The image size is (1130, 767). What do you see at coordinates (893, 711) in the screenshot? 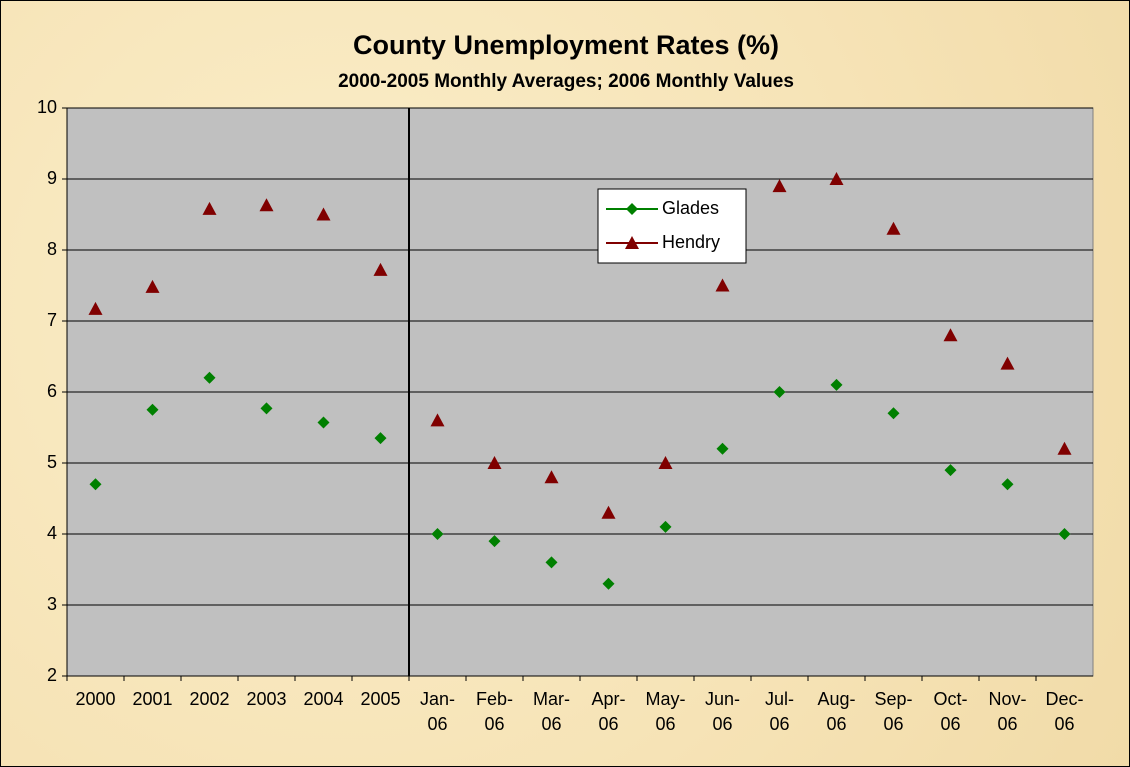
I see `x-tick-label: Sep-06` at bounding box center [893, 711].